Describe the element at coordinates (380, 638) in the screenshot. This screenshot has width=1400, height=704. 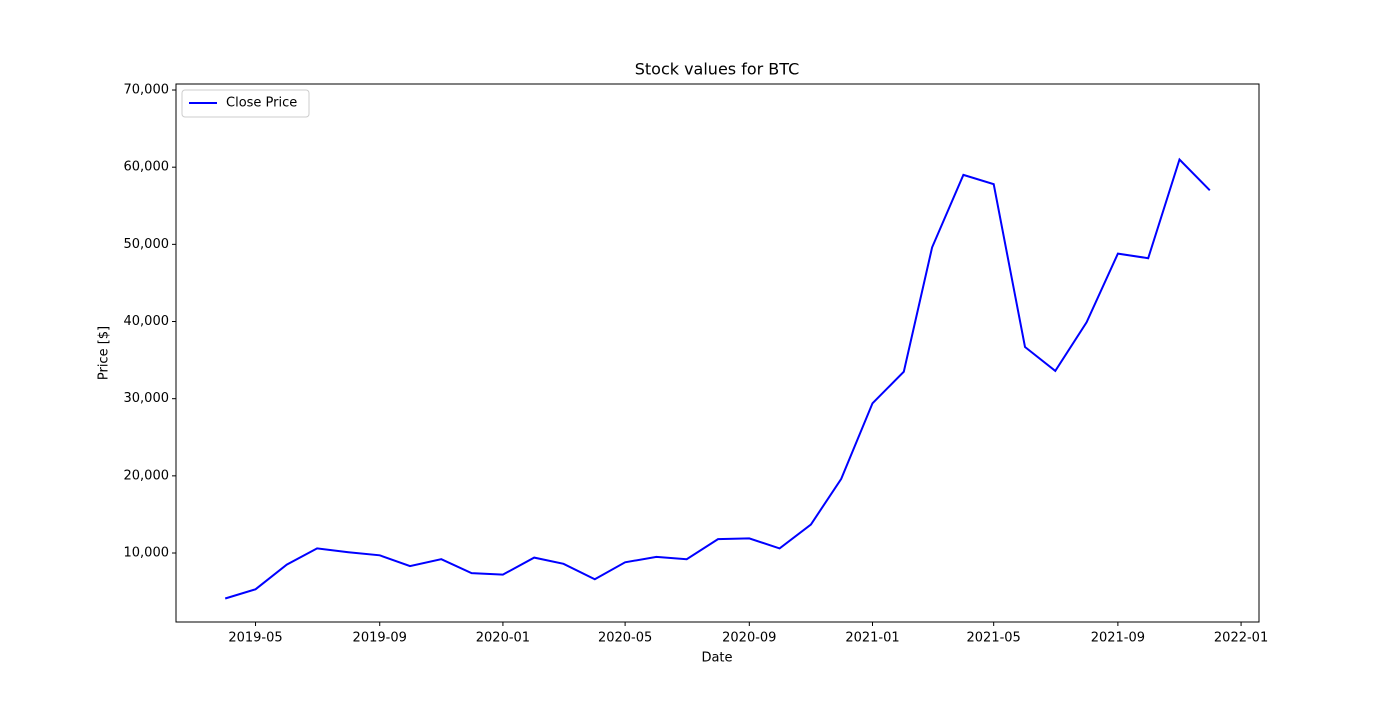
I see `x-tick-label: 2019-09` at that location.